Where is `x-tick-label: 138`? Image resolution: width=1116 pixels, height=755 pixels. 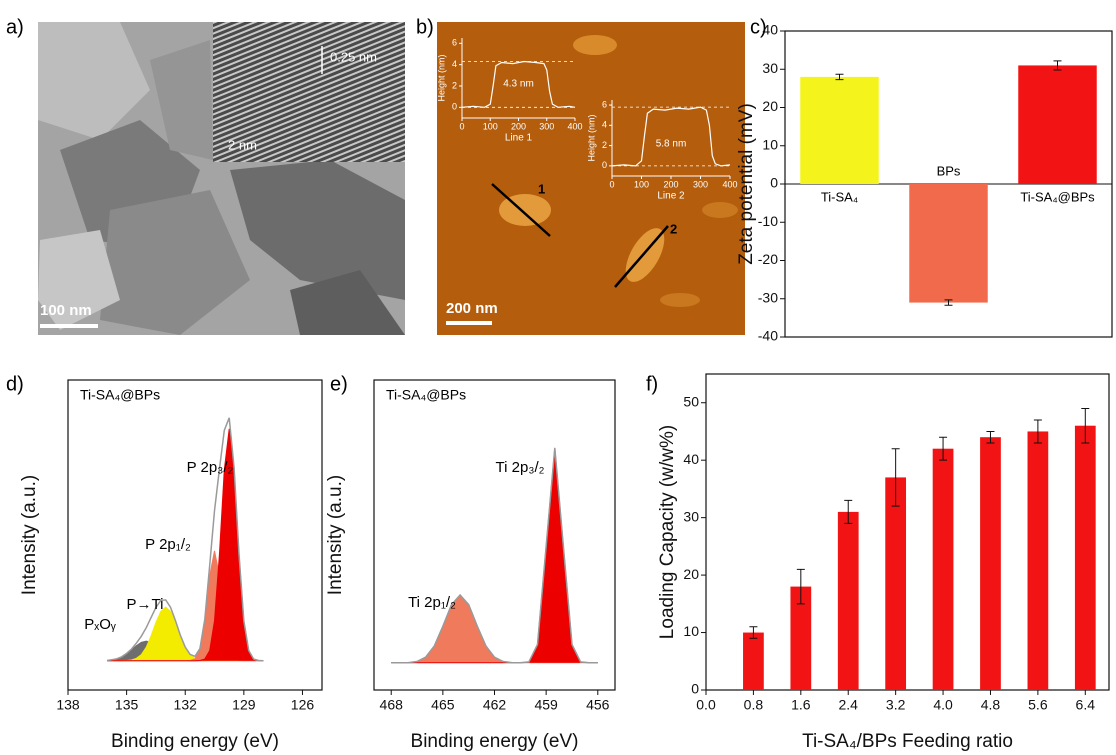
x-tick-label: 138 is located at coordinates (68, 705).